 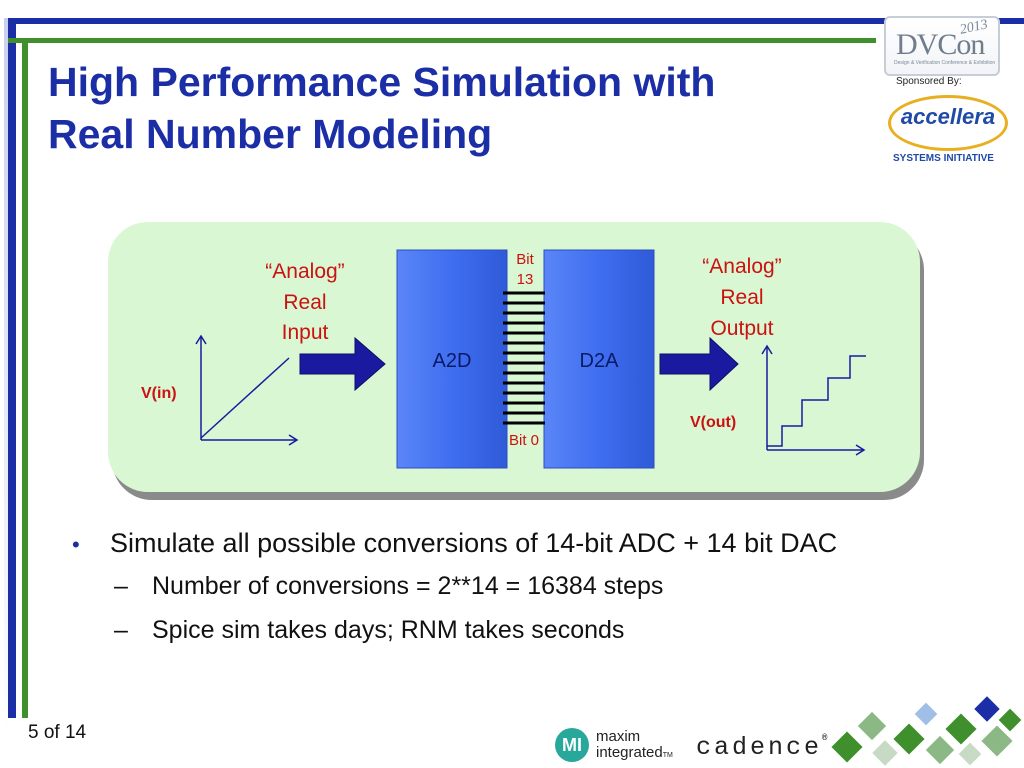 What do you see at coordinates (305, 332) in the screenshot?
I see `input-label-word: Input` at bounding box center [305, 332].